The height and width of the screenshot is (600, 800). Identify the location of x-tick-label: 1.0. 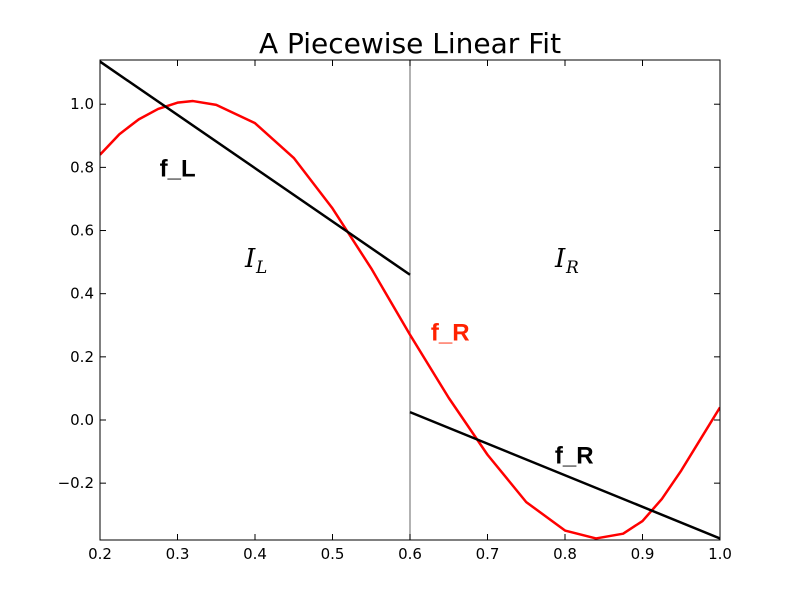
(720, 554).